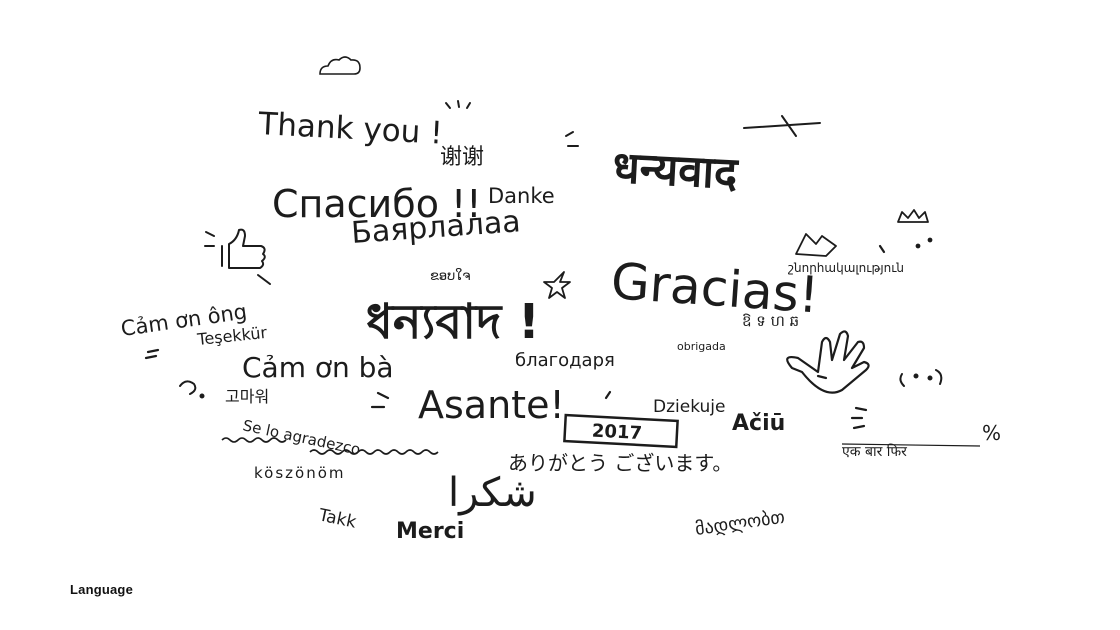 This screenshot has width=1120, height=630. What do you see at coordinates (782, 126) in the screenshot?
I see `cross-icon` at bounding box center [782, 126].